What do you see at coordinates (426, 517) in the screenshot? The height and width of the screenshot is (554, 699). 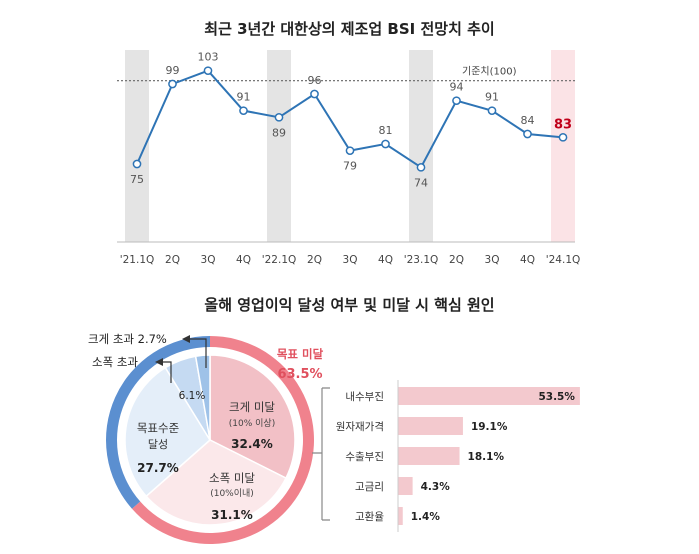 I see `bar-value-label: 1.4%` at bounding box center [426, 517].